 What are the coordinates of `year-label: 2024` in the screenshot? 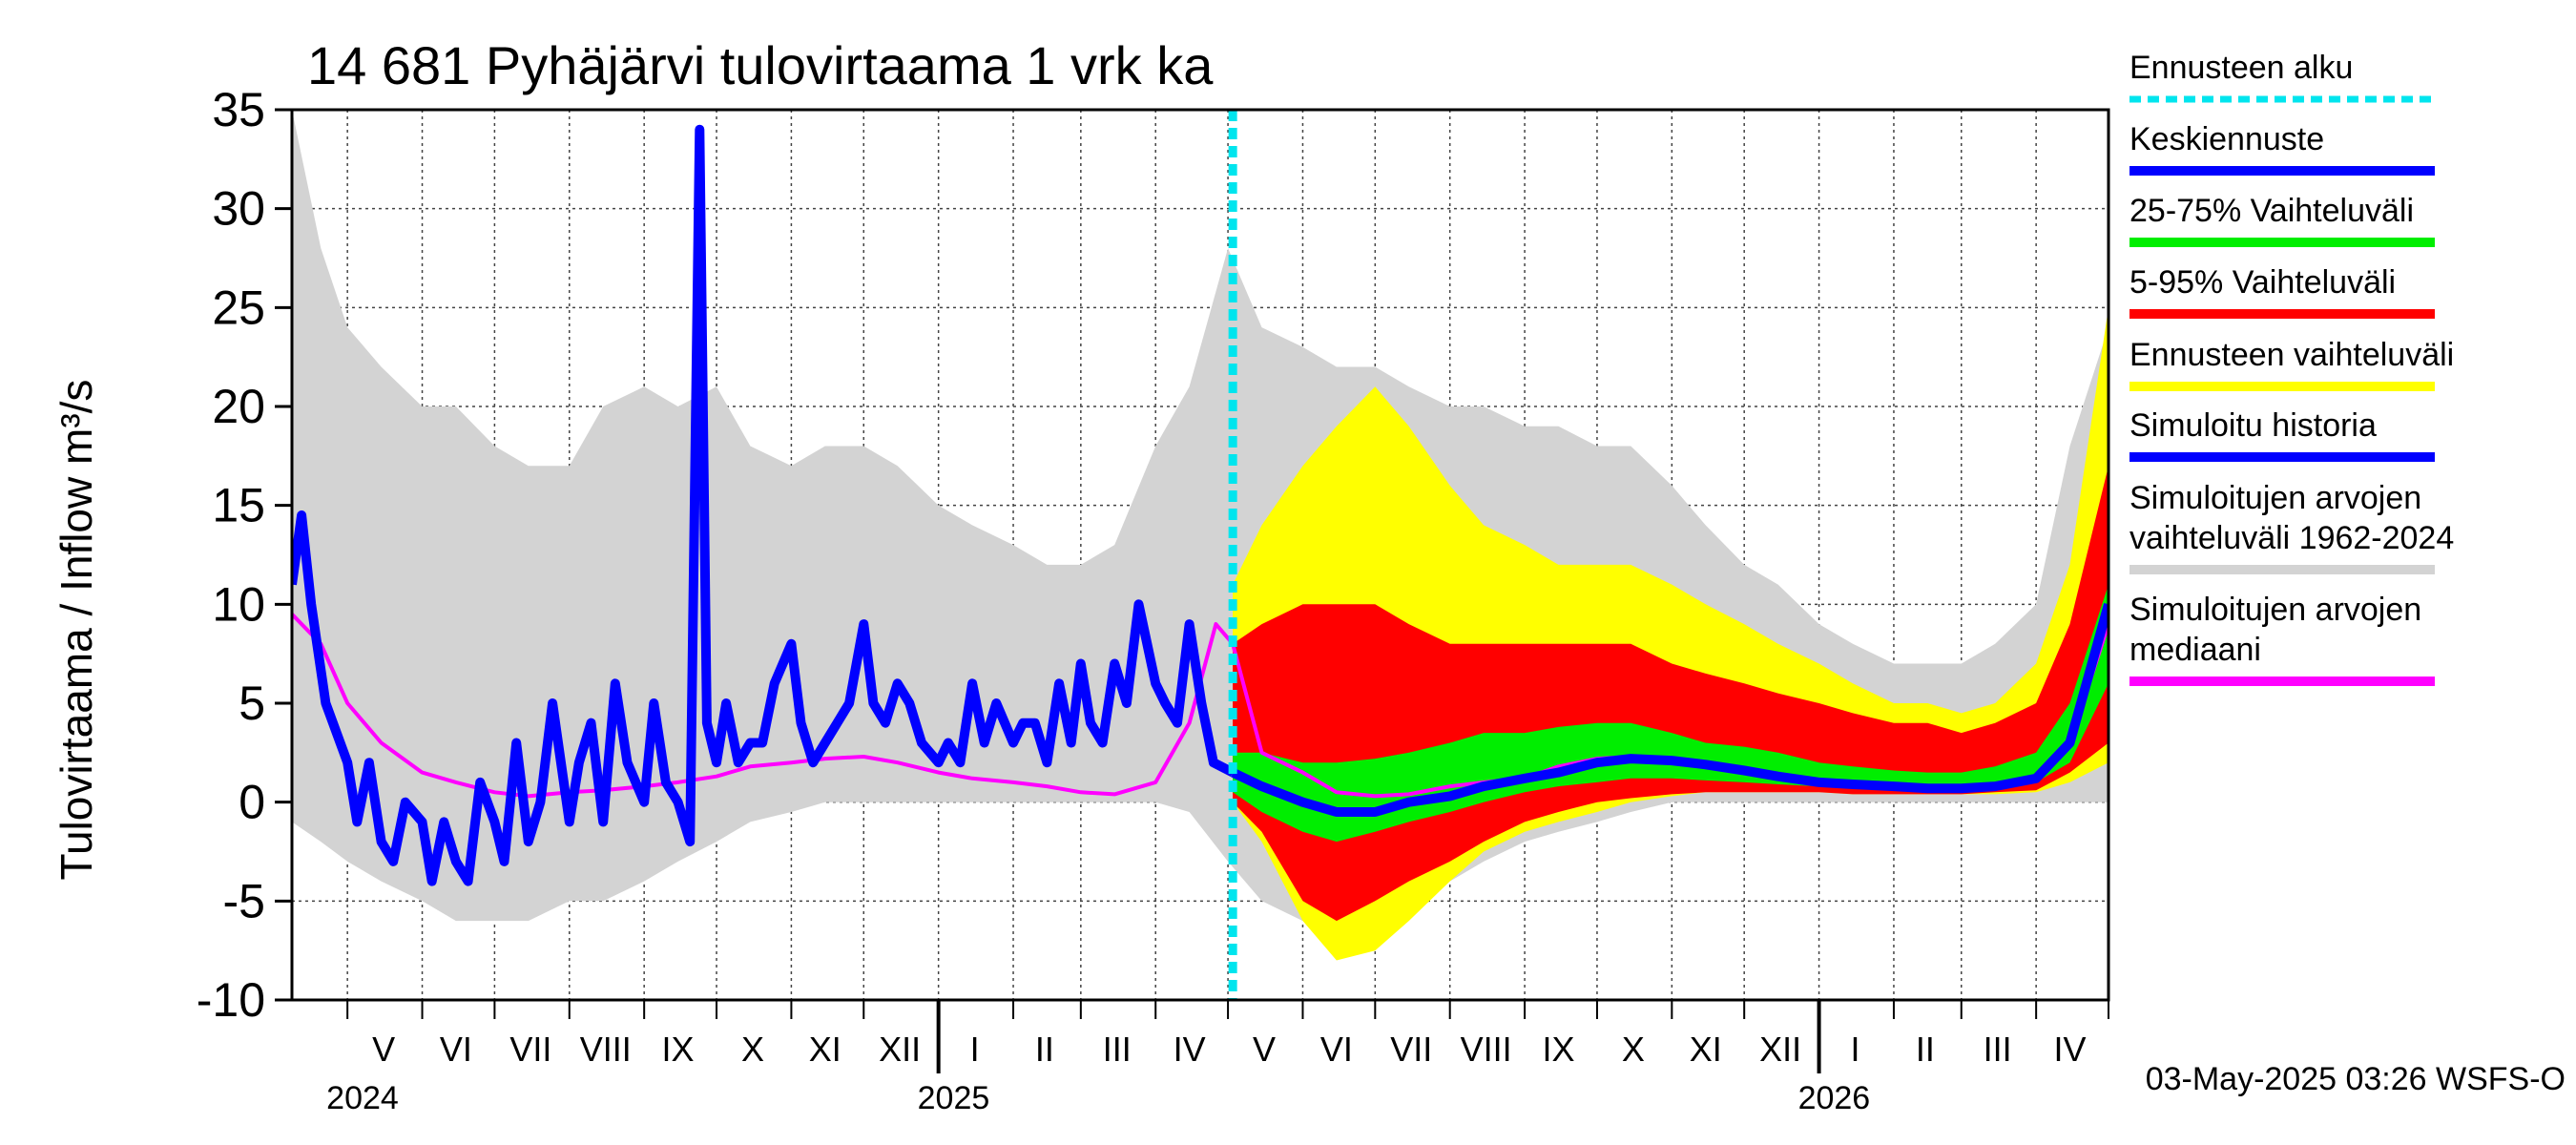 It's located at (362, 1098).